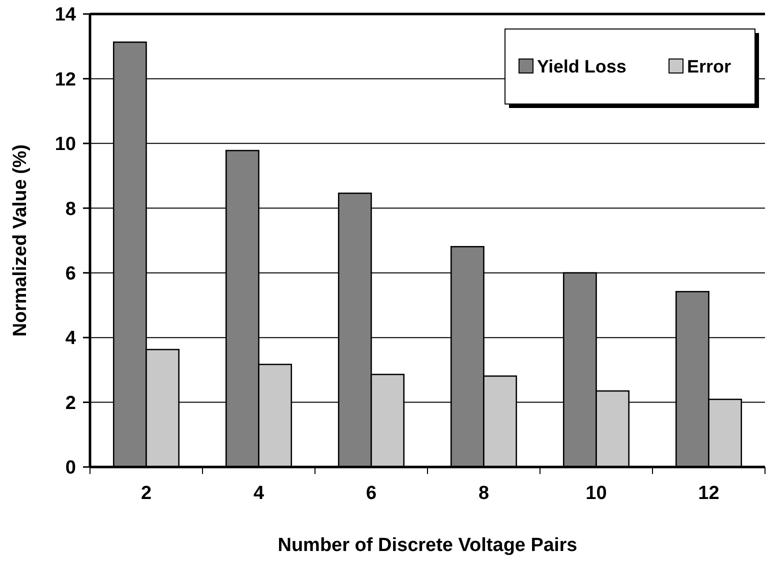  What do you see at coordinates (709, 66) in the screenshot?
I see `legend-label: Error` at bounding box center [709, 66].